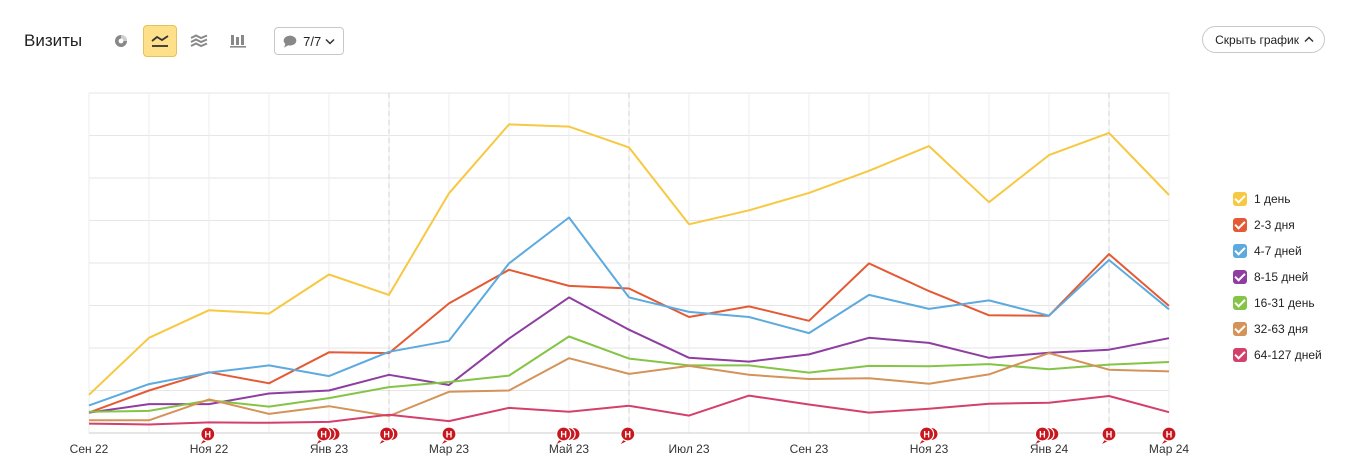 Image resolution: width=1346 pixels, height=464 pixels. Describe the element at coordinates (290, 41) in the screenshot. I see `comment-icon` at that location.